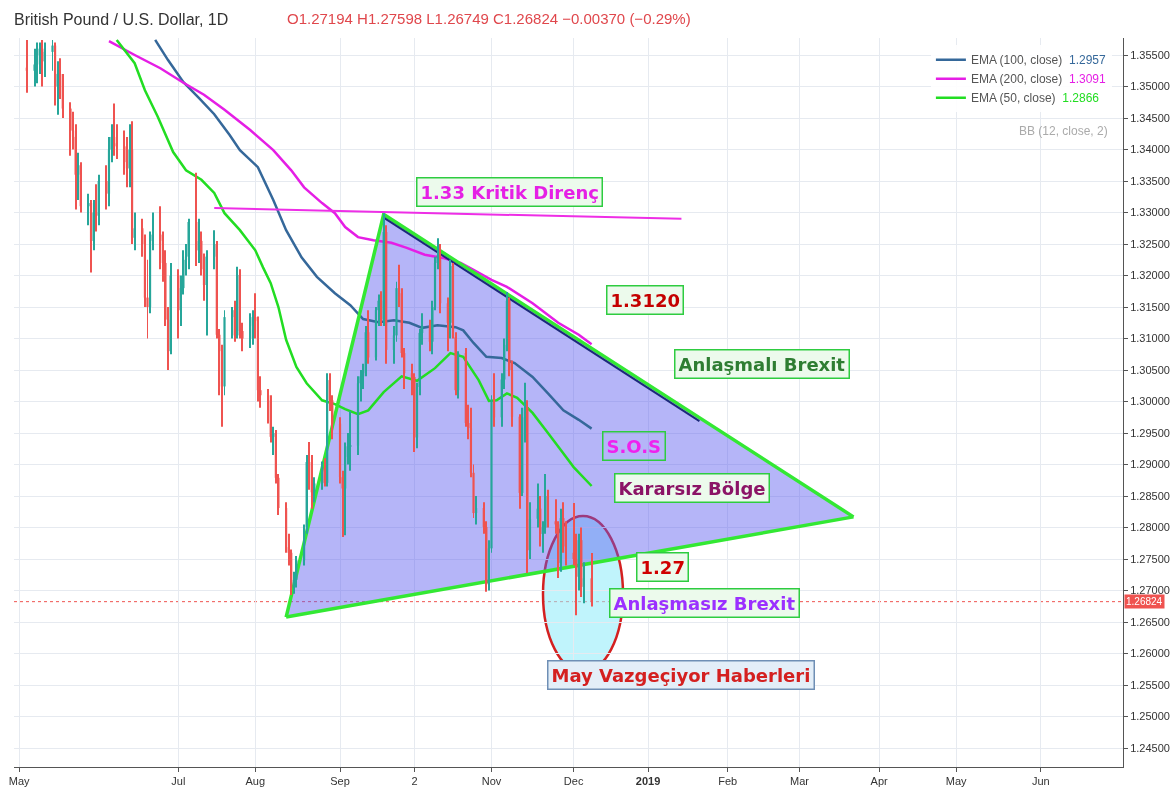 The image size is (1171, 795). I want to click on y-tick-label: 1.28000, so click(1150, 527).